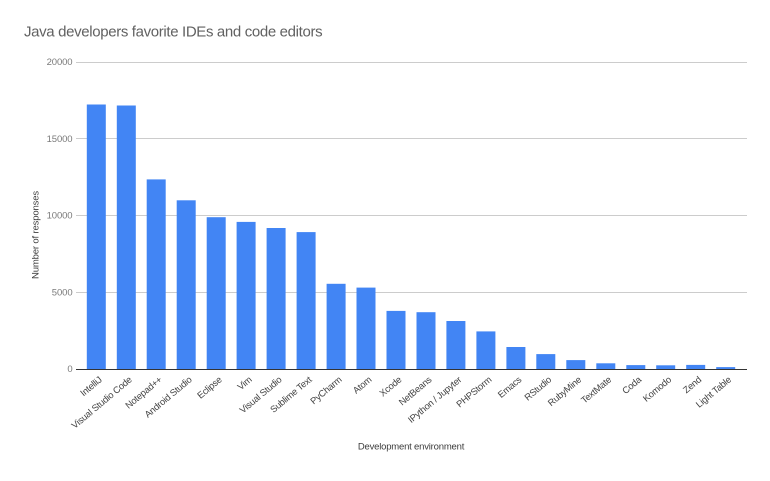 Image resolution: width=770 pixels, height=481 pixels. Describe the element at coordinates (60, 216) in the screenshot. I see `svg-text: 10000` at that location.